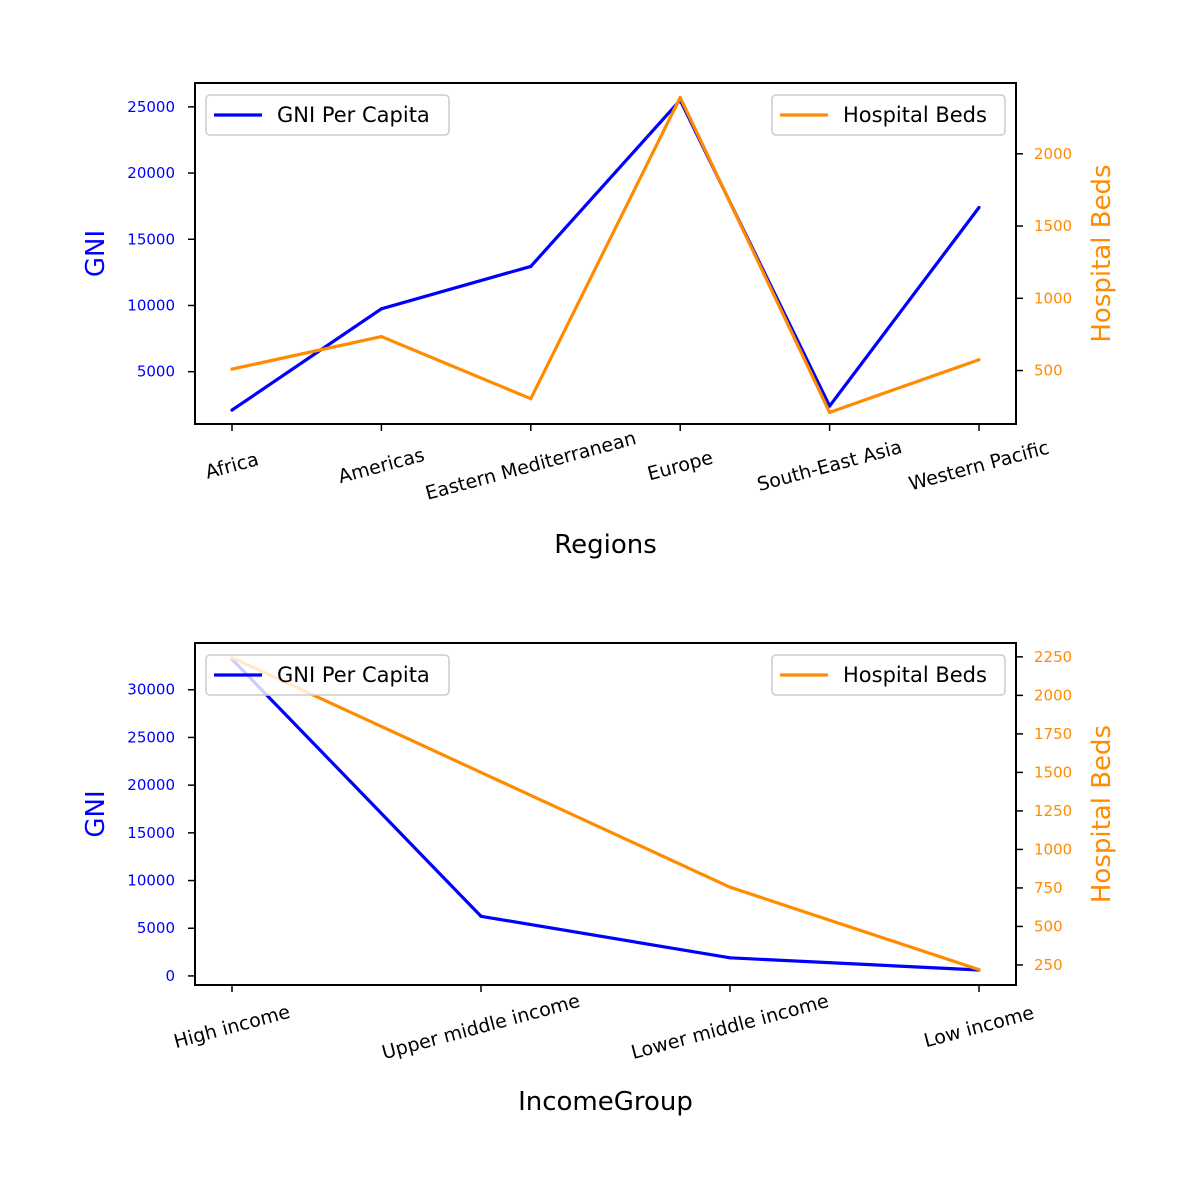  Describe the element at coordinates (1048, 965) in the screenshot. I see `y2-tick-label: 250` at that location.